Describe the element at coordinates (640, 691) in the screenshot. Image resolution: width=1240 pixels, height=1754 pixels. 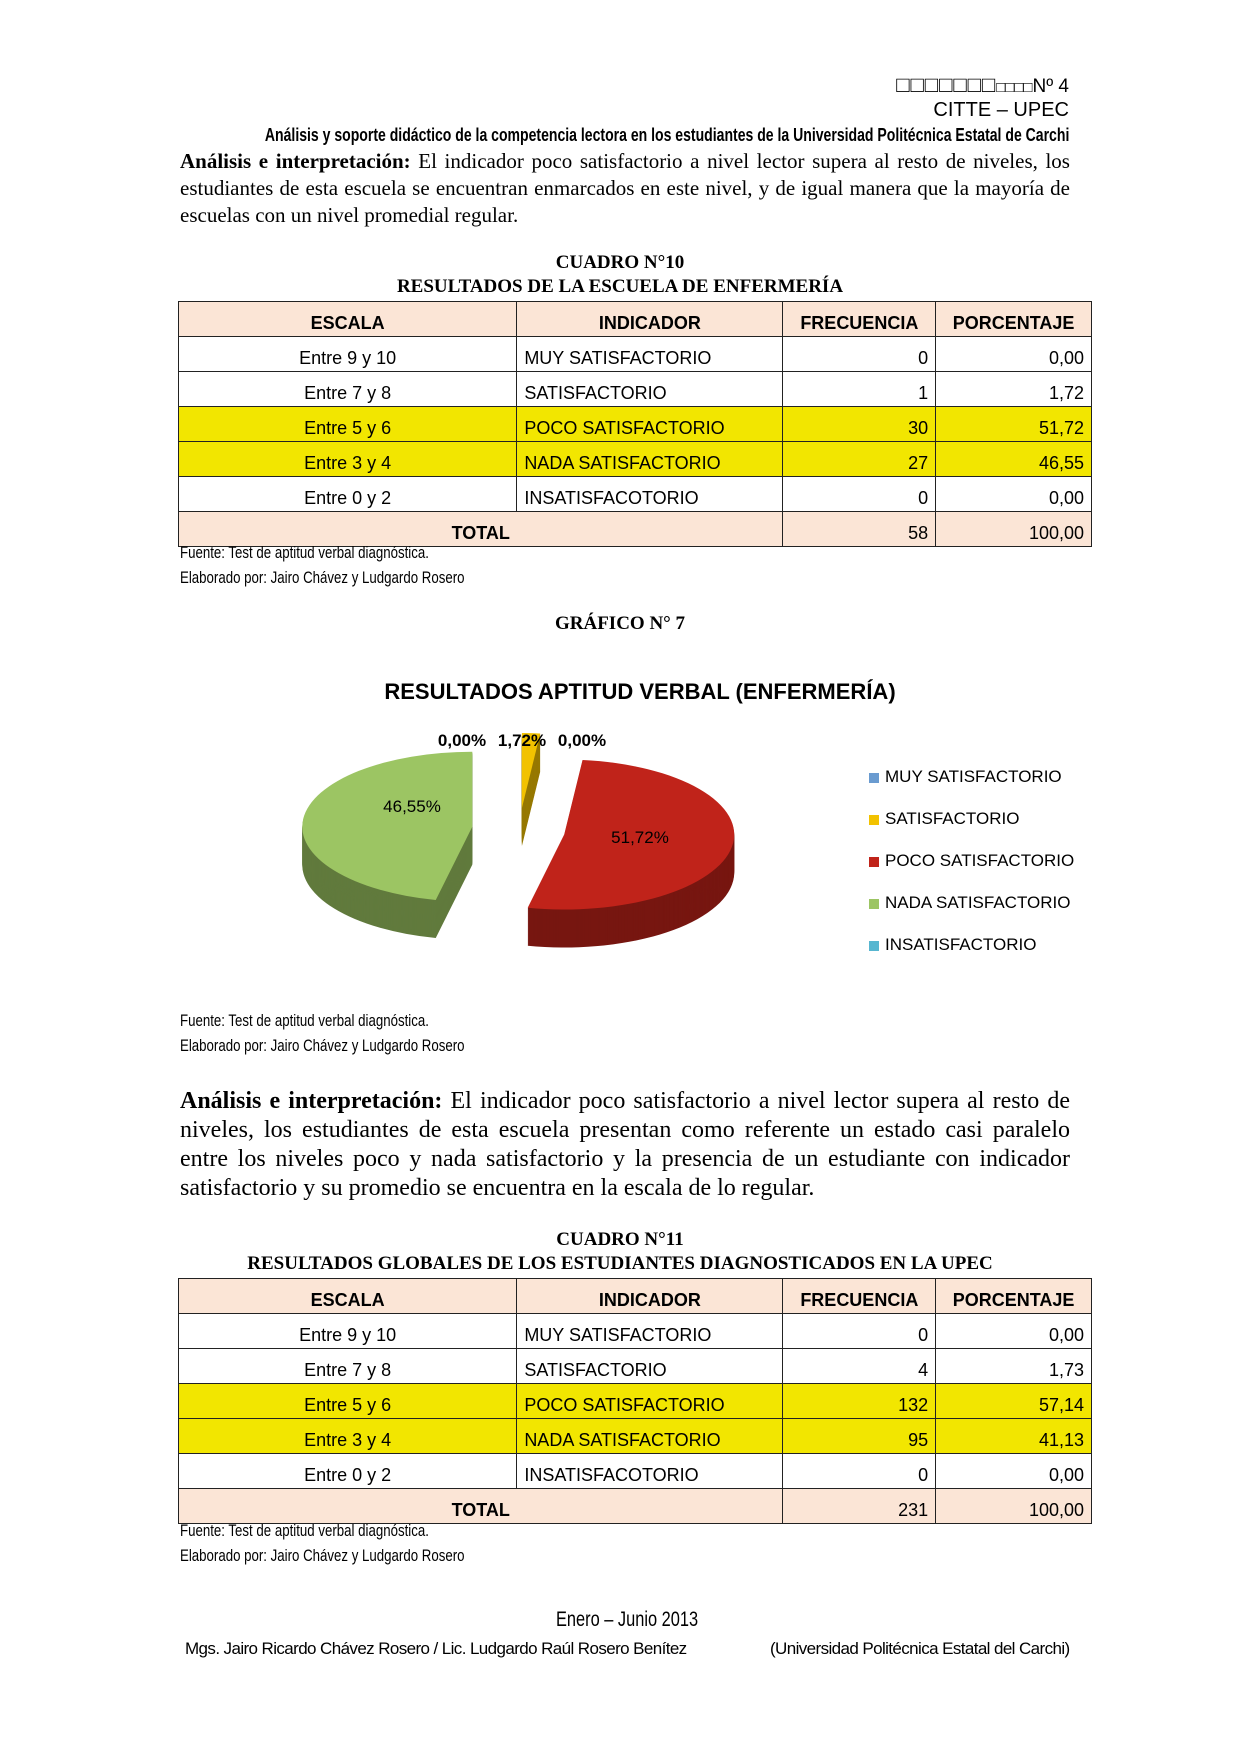
I see `chart-title: RESULTADOS APTITUD VERBAL (ENFERMERÍA)` at that location.